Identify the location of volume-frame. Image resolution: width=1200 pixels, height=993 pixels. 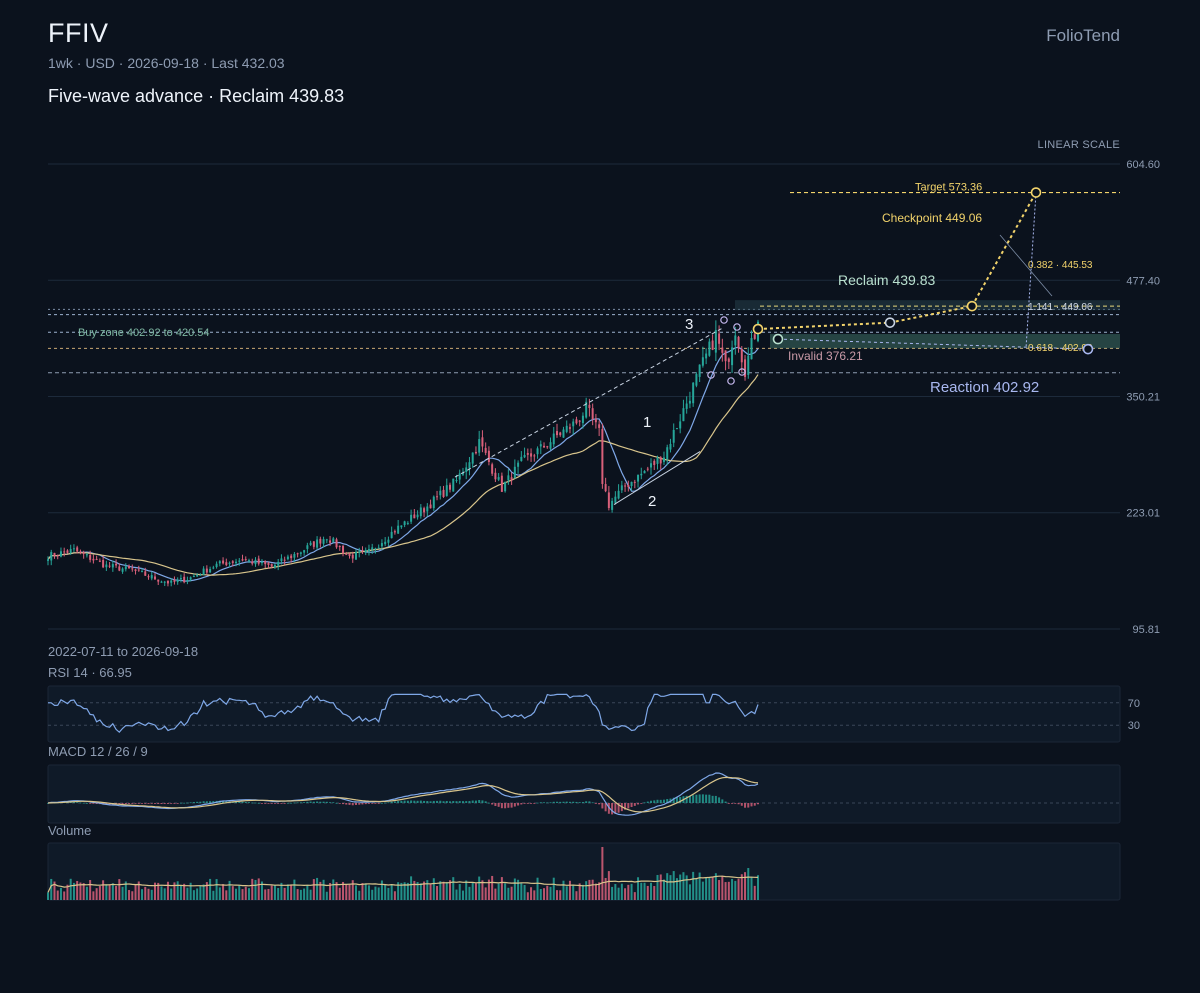
(584, 871).